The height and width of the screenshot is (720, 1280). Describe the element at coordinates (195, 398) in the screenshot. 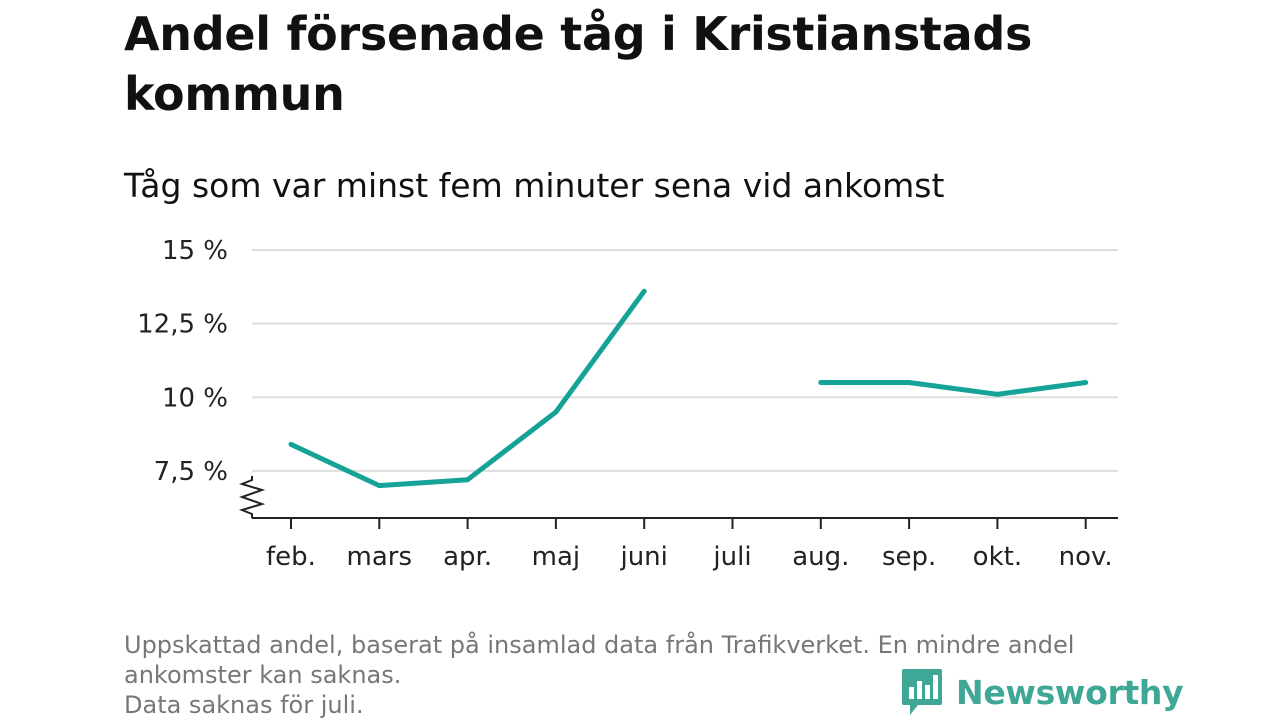

I see `y-tick-label: 10 %` at that location.